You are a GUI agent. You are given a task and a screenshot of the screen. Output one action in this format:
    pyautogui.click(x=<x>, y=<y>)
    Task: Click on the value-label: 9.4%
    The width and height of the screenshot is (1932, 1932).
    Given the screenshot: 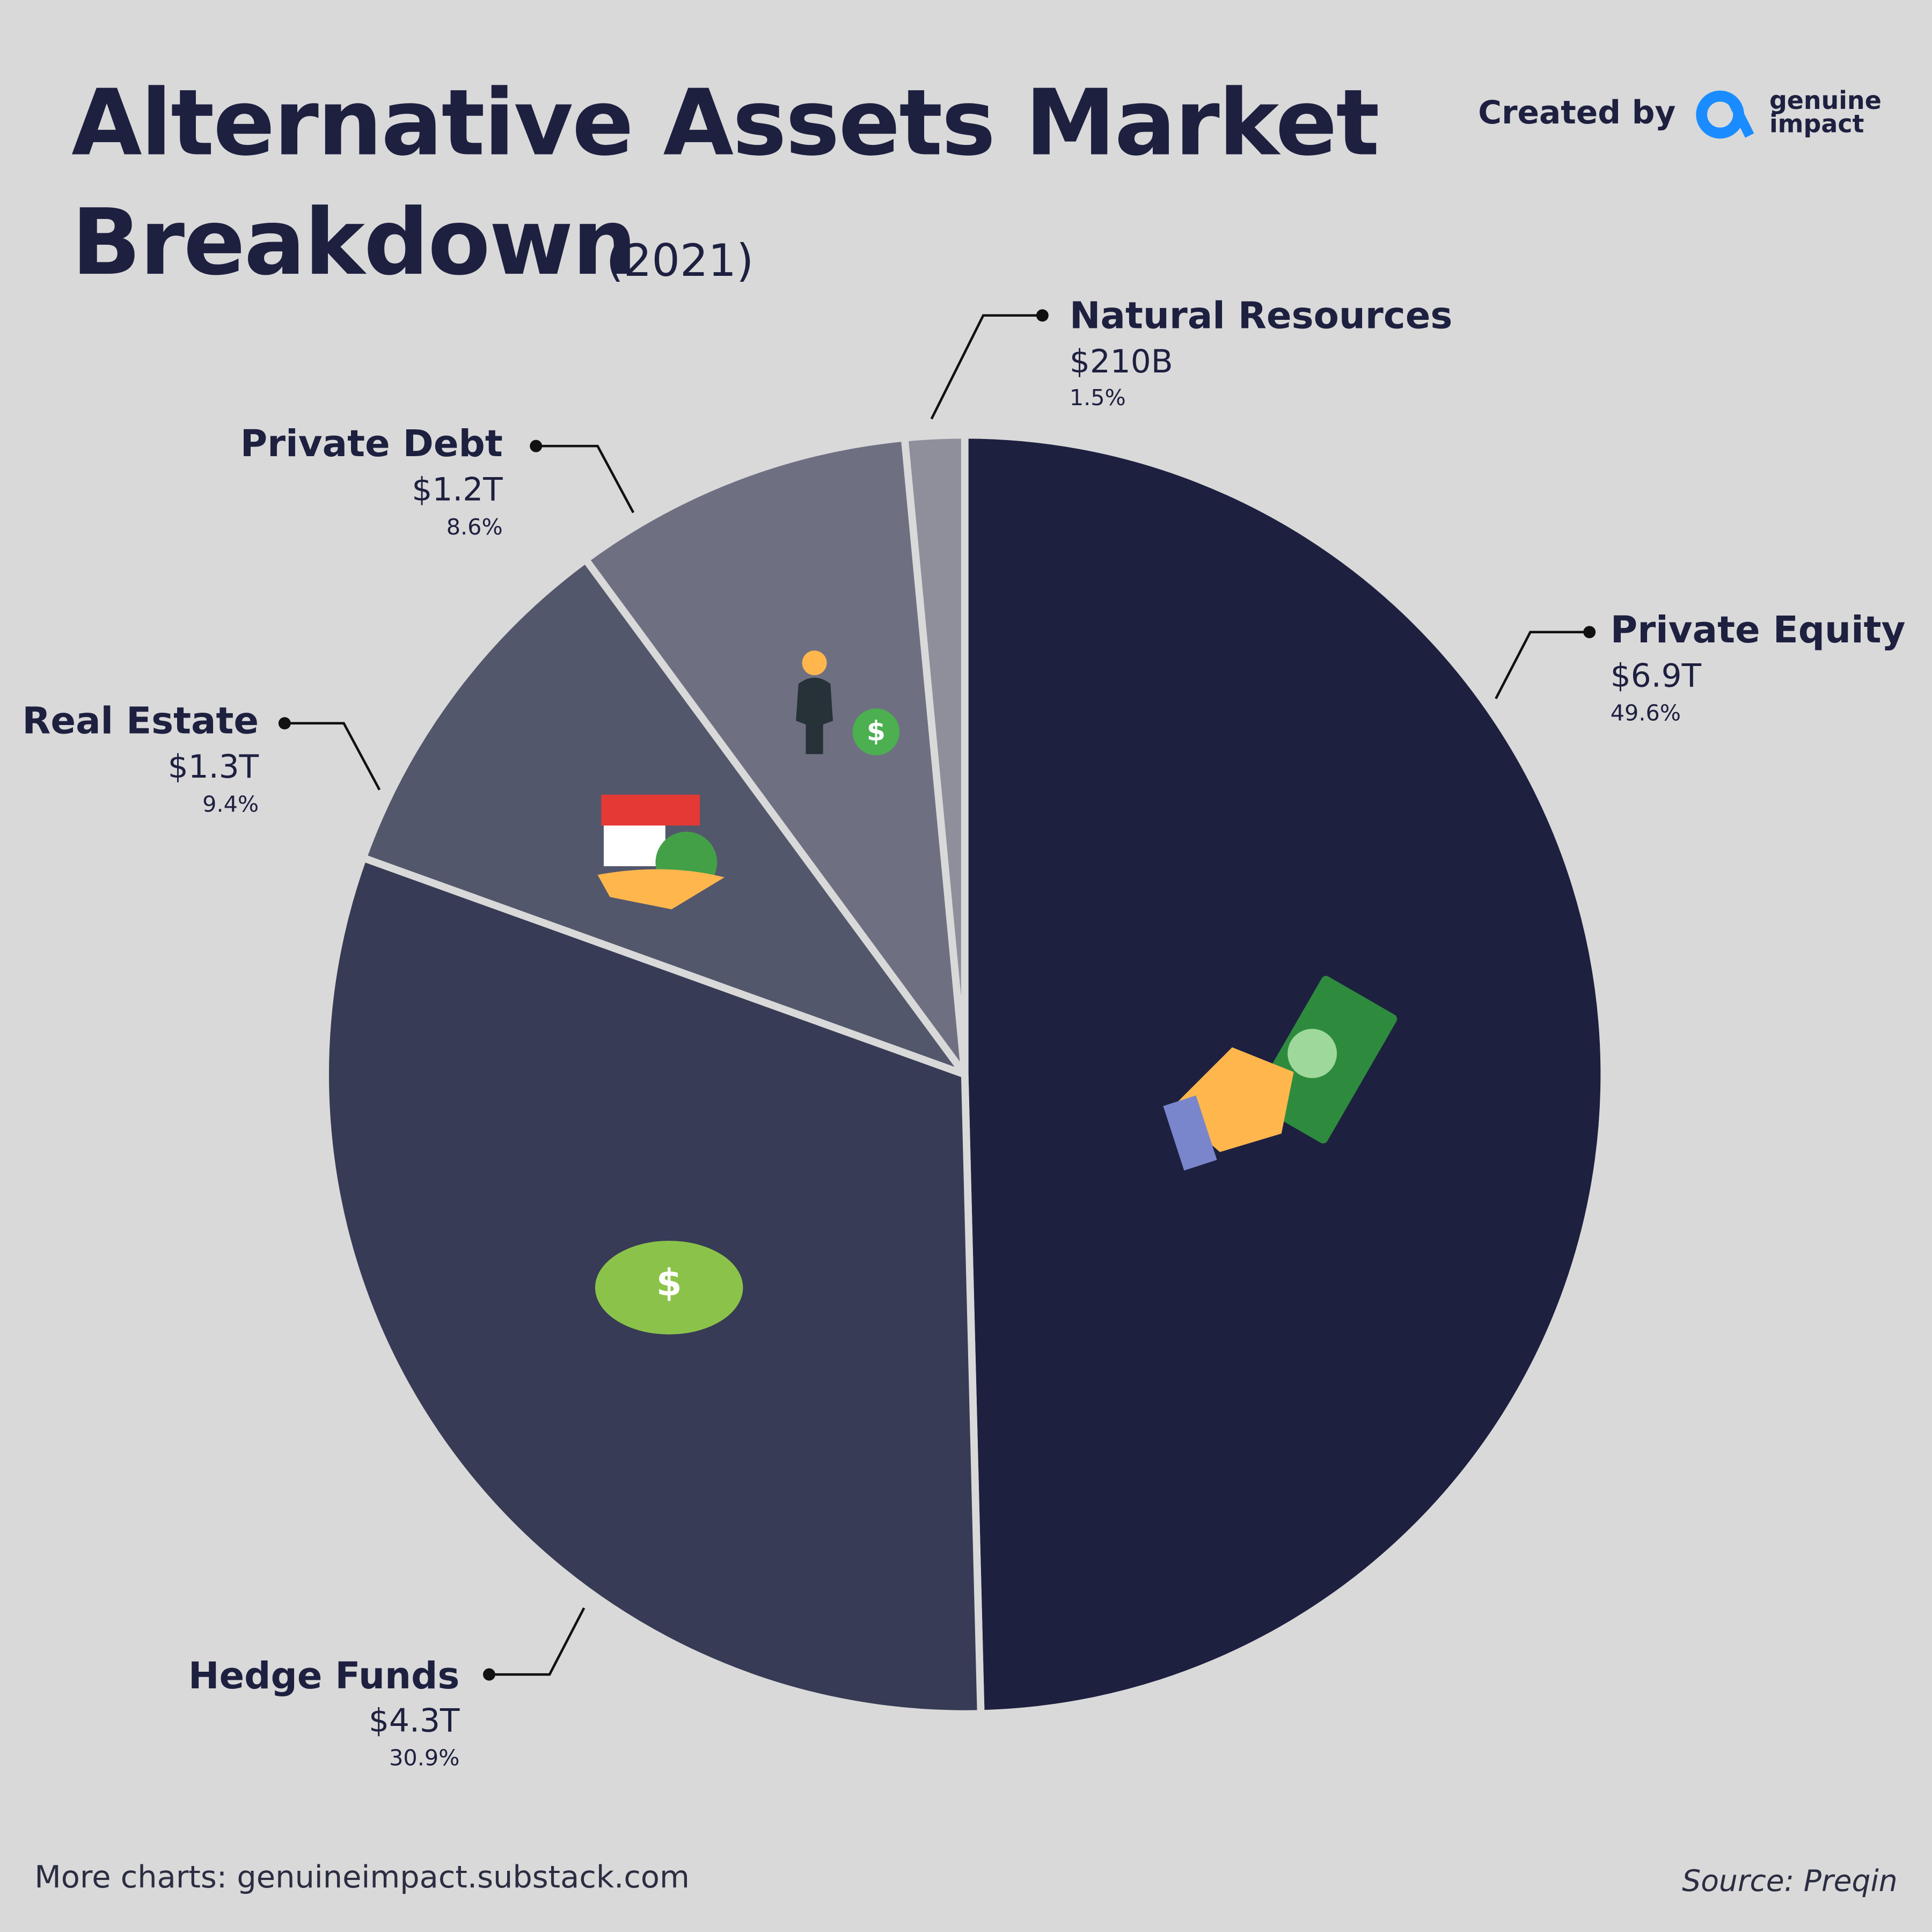 What is the action you would take?
    pyautogui.click(x=230, y=804)
    